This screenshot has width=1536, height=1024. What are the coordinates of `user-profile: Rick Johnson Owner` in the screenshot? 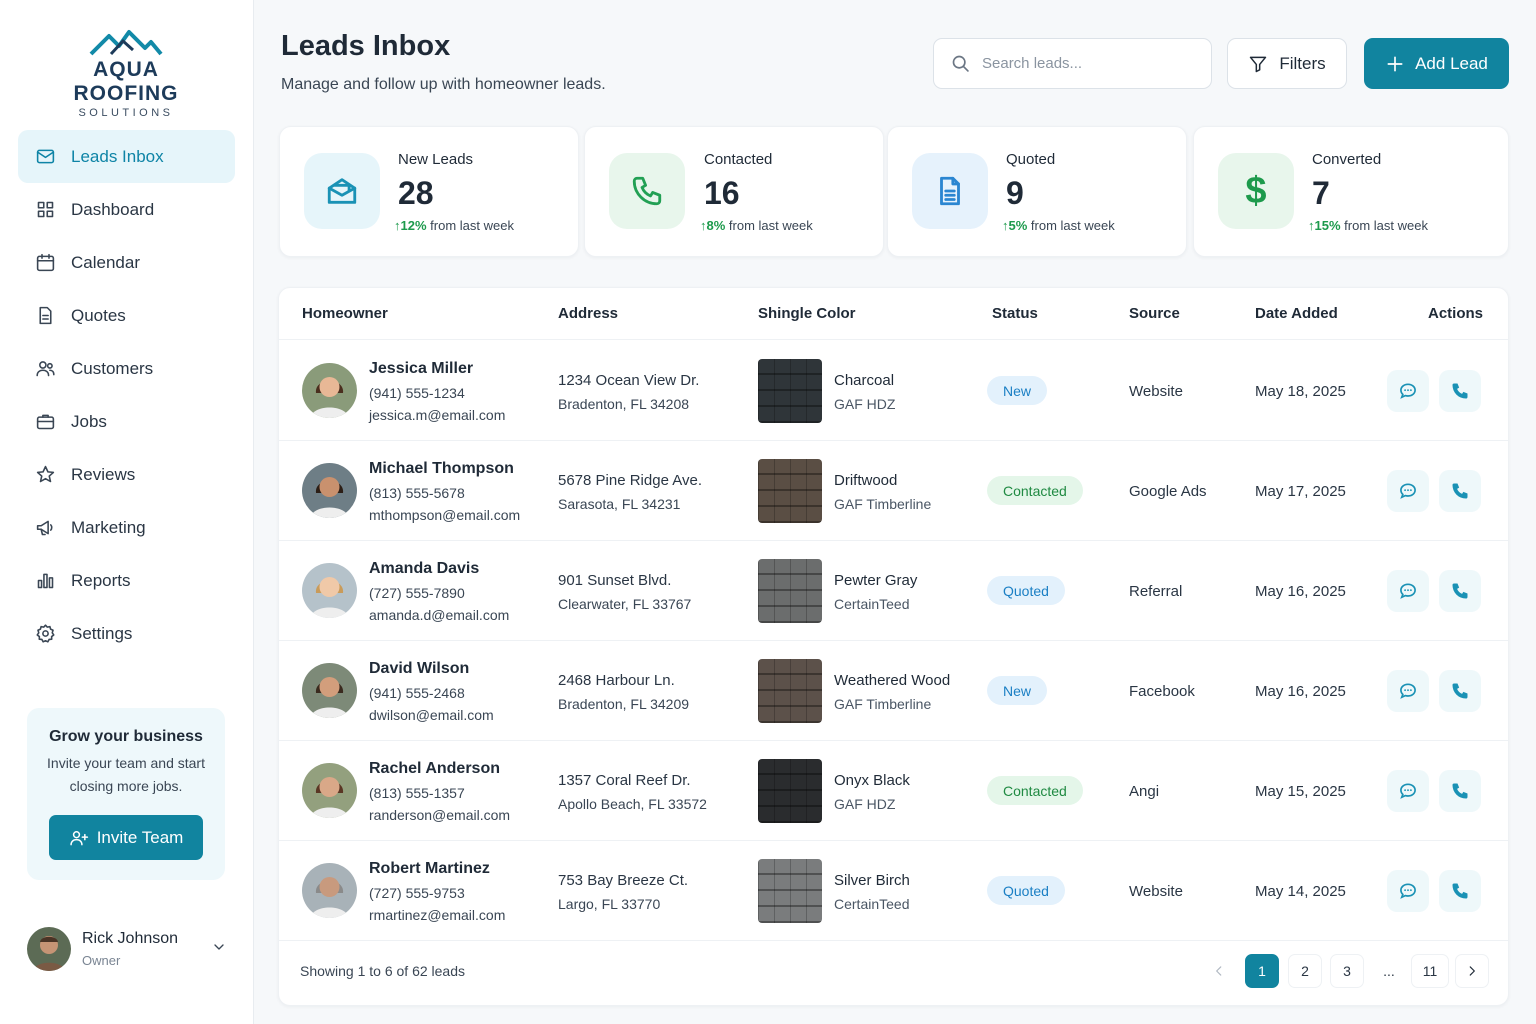 It's located at (127, 949).